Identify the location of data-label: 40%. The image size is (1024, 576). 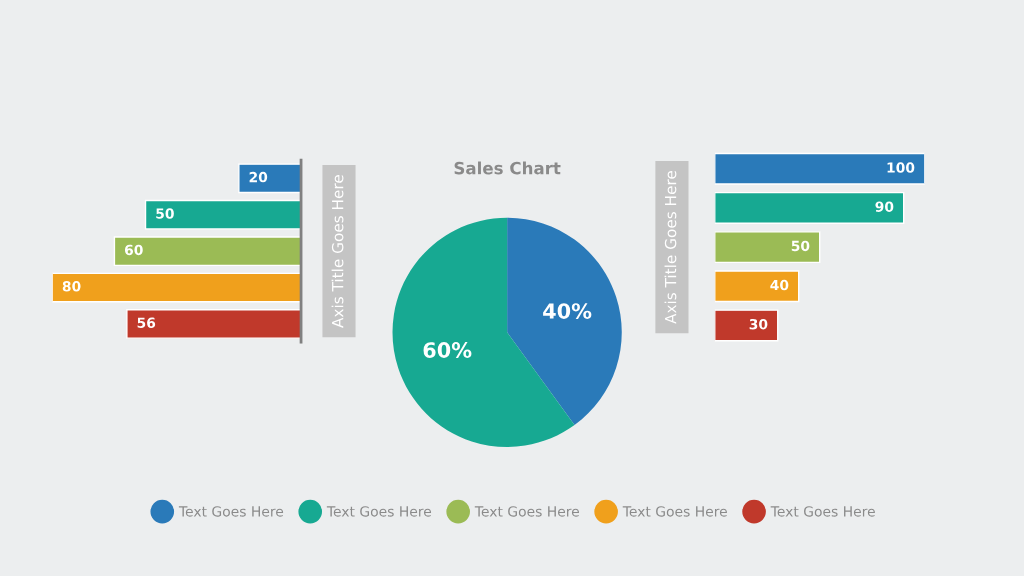
(567, 311).